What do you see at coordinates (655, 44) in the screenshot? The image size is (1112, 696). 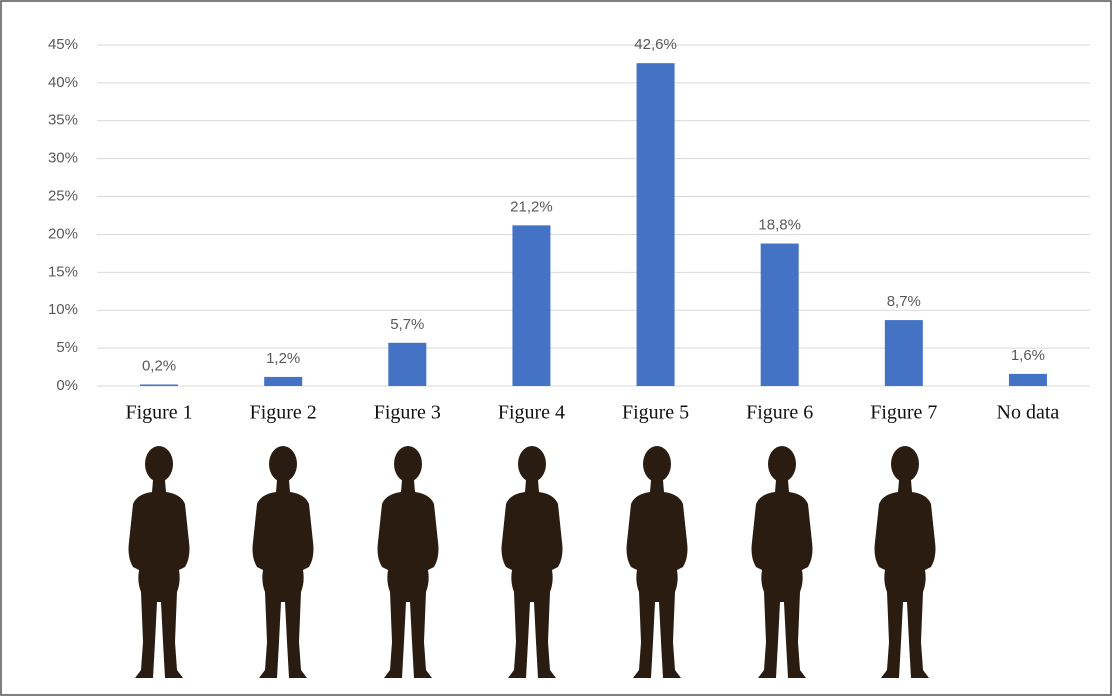 I see `value-label: 42,6%` at bounding box center [655, 44].